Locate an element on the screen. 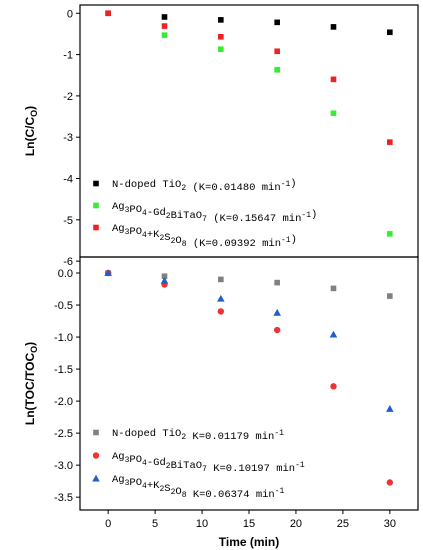  y-tick-label: -2.0 is located at coordinates (63, 402).